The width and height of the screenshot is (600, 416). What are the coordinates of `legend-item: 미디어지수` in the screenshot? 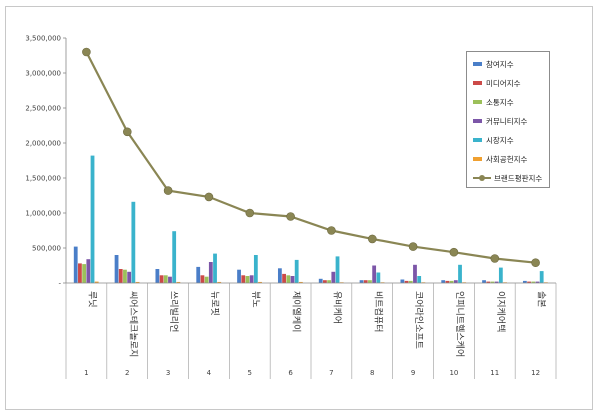 It's located at (497, 83).